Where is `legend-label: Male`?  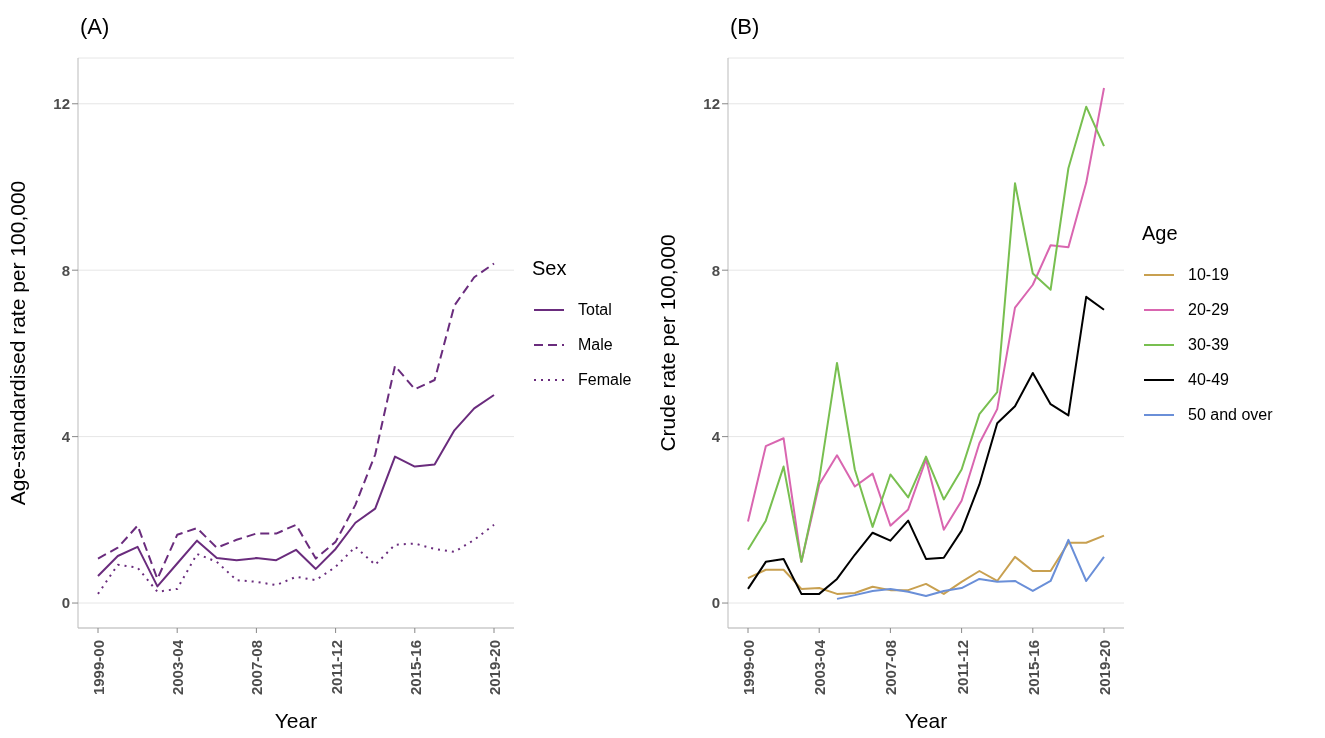 legend-label: Male is located at coordinates (595, 344).